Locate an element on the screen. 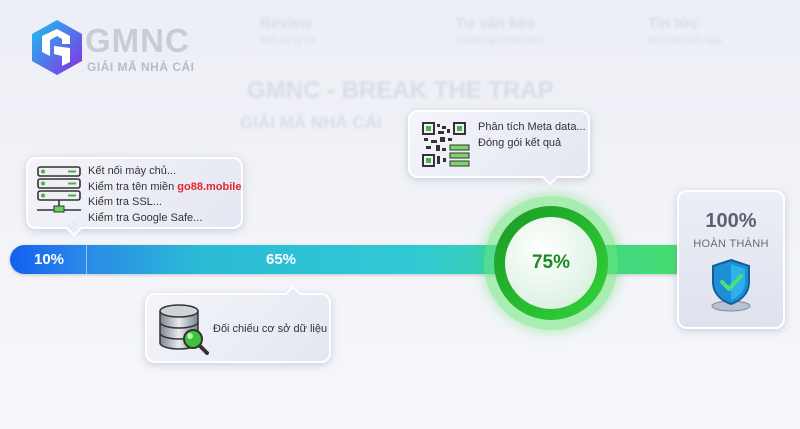 The image size is (800, 429). shield-check-icon is located at coordinates (731, 285).